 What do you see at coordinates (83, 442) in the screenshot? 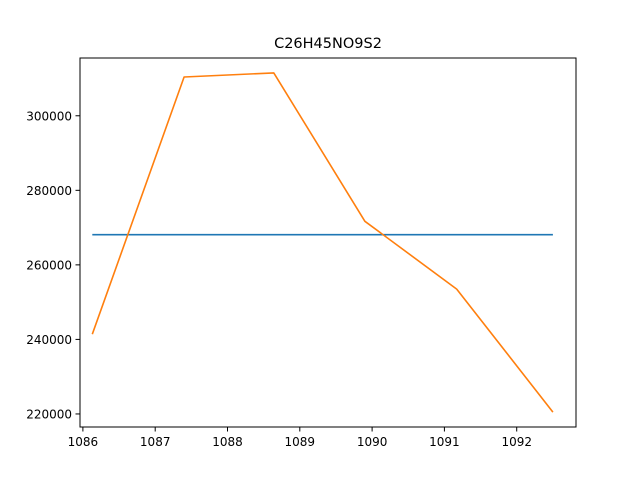
I see `x-tick-label: 1086` at bounding box center [83, 442].